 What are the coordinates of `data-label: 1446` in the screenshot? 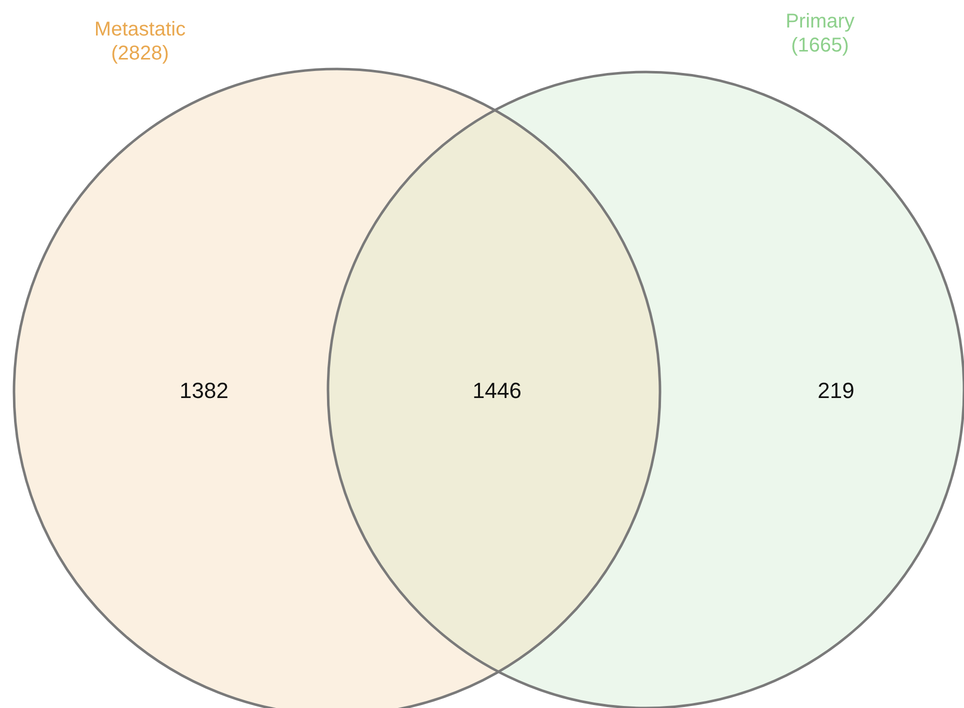 It's located at (497, 391).